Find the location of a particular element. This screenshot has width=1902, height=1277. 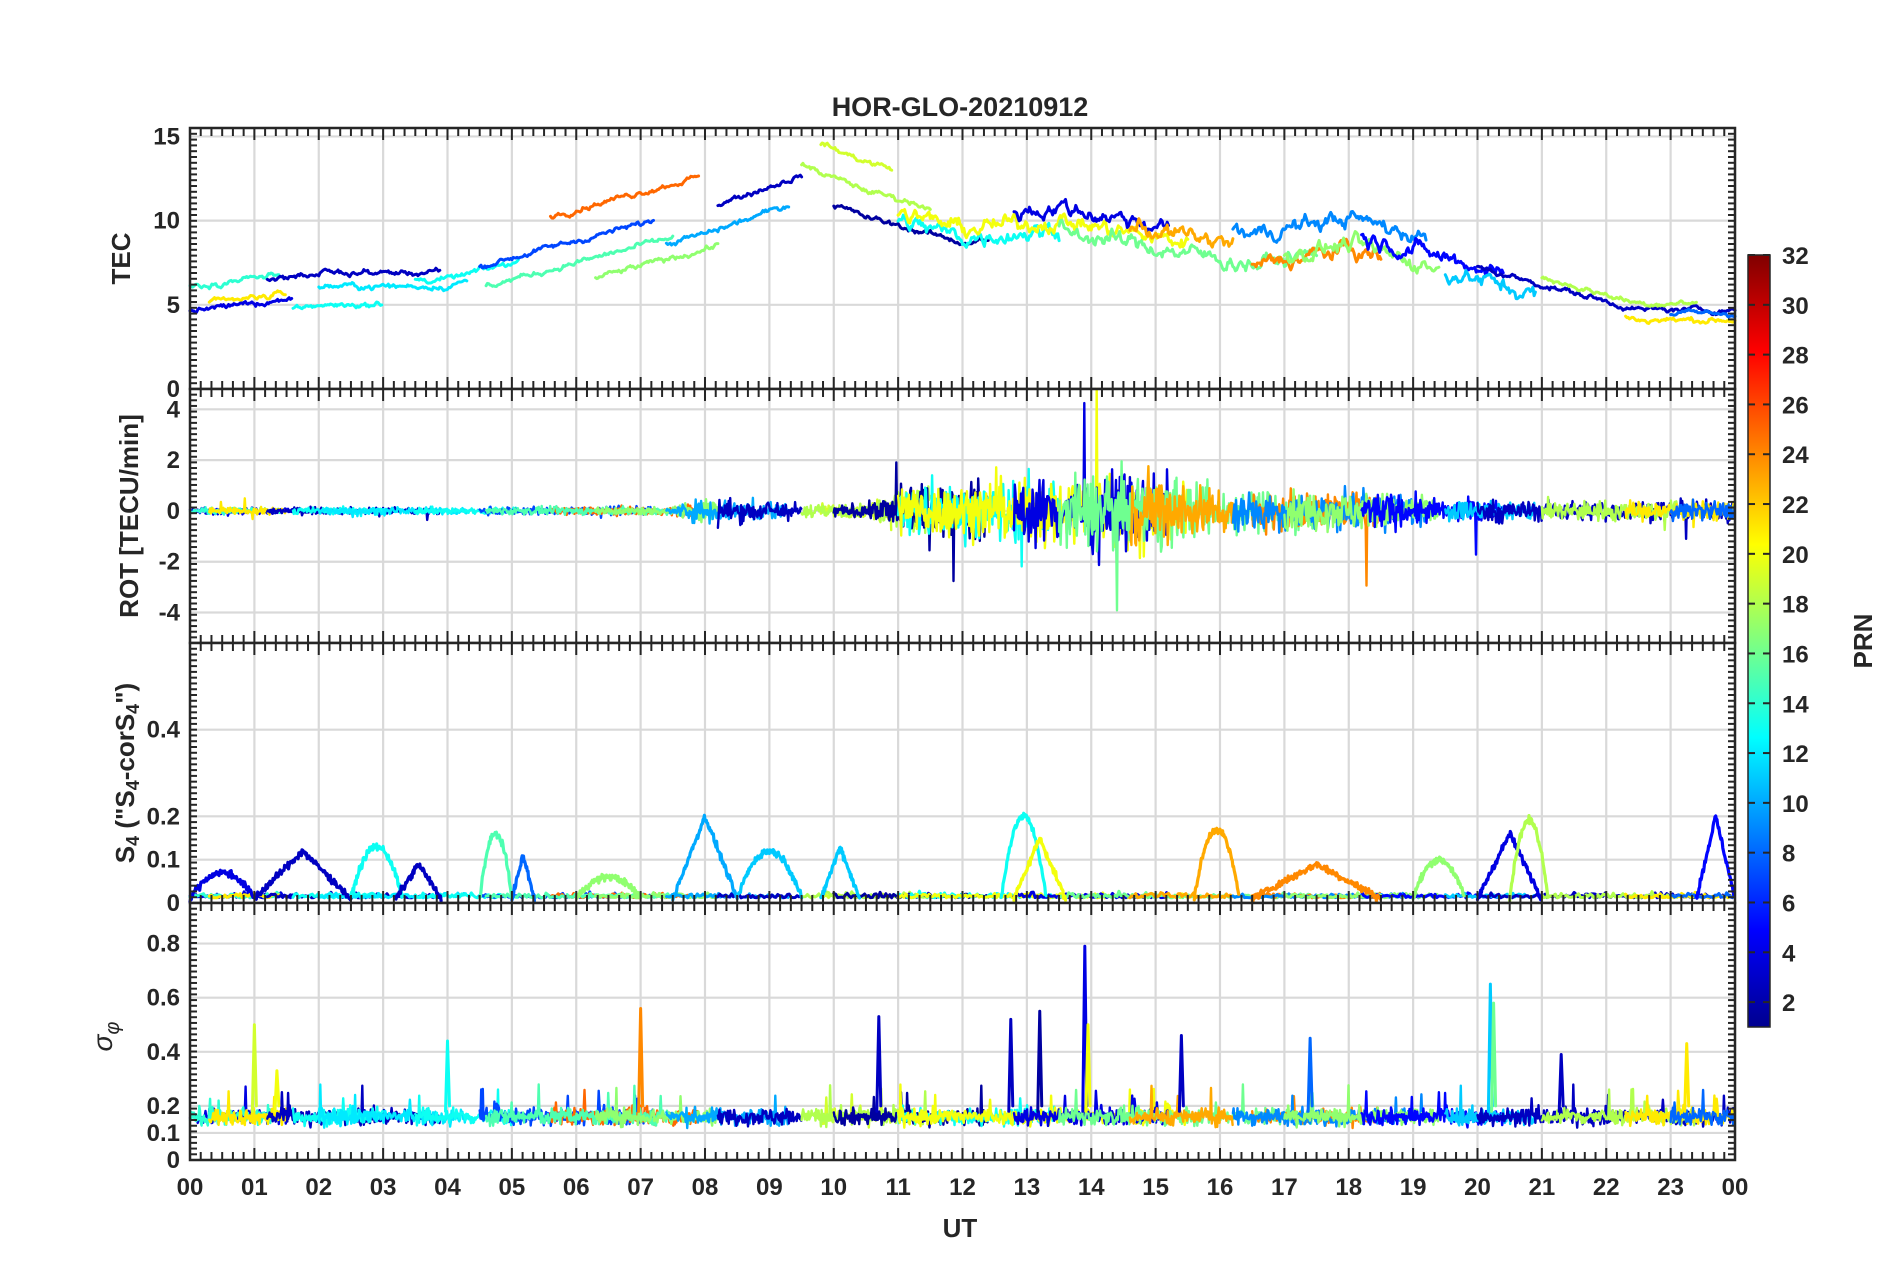

y-label-subscript: φ is located at coordinates (113, 1028).